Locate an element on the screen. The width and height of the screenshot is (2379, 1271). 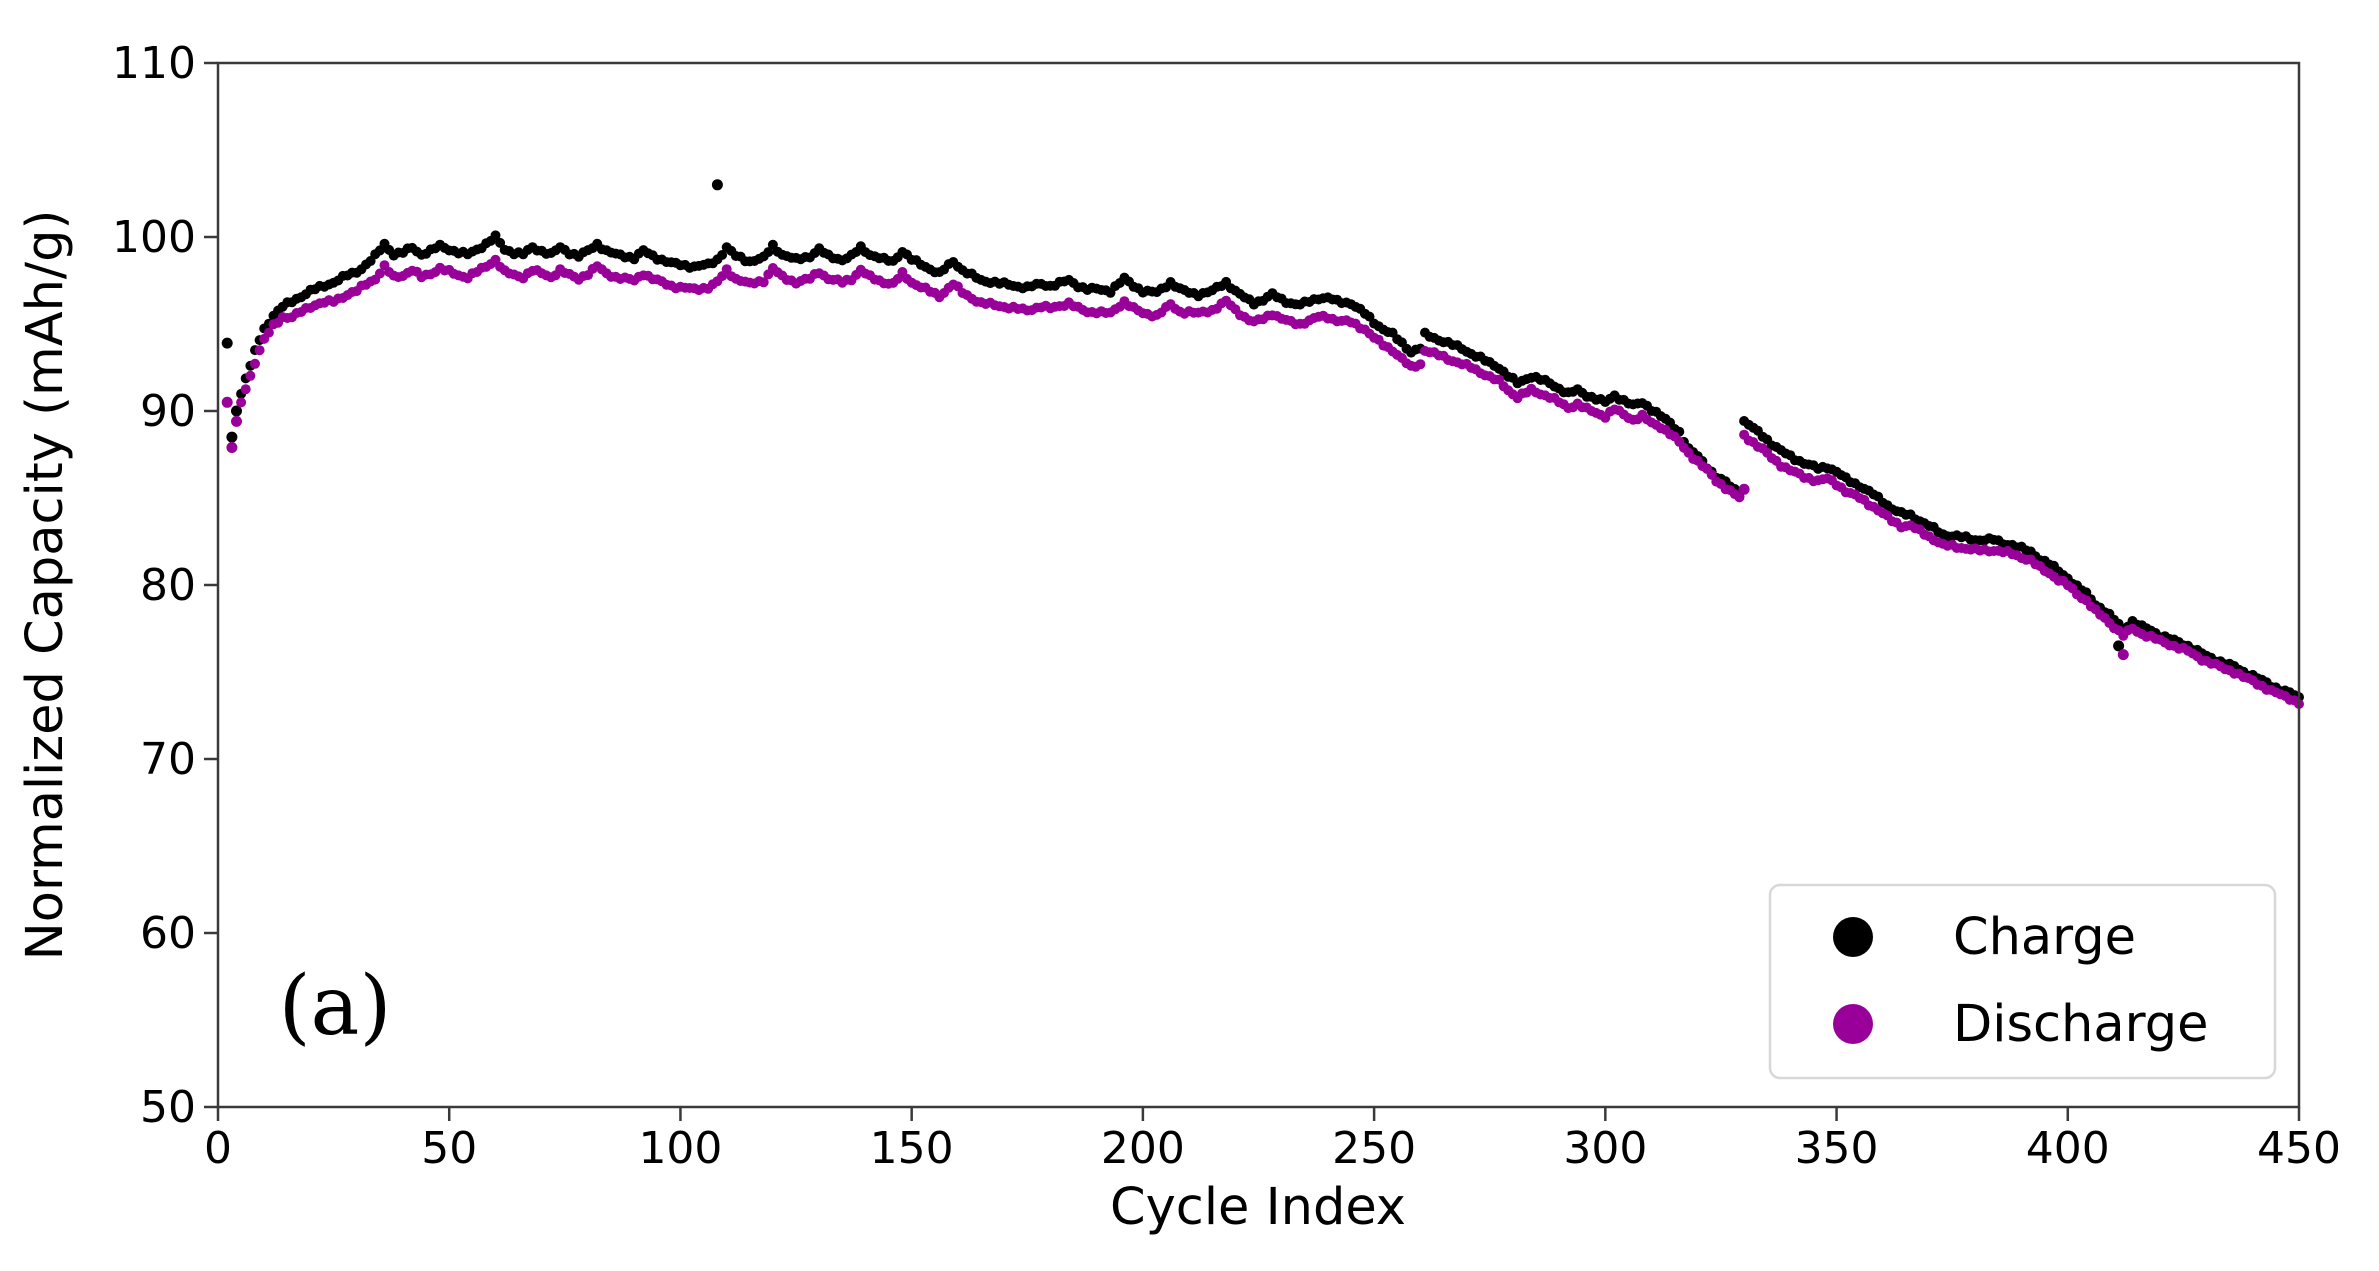
panel-label: (a) is located at coordinates (335, 1006).